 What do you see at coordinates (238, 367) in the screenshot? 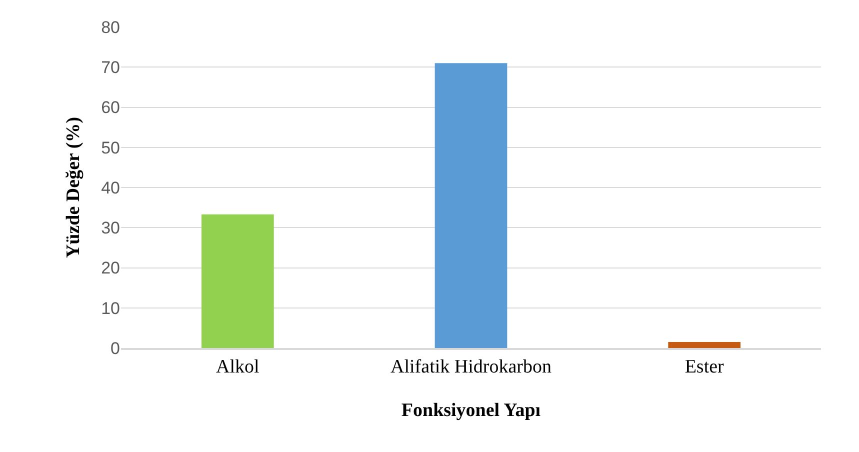
I see `x-tick-label: Alkol` at bounding box center [238, 367].